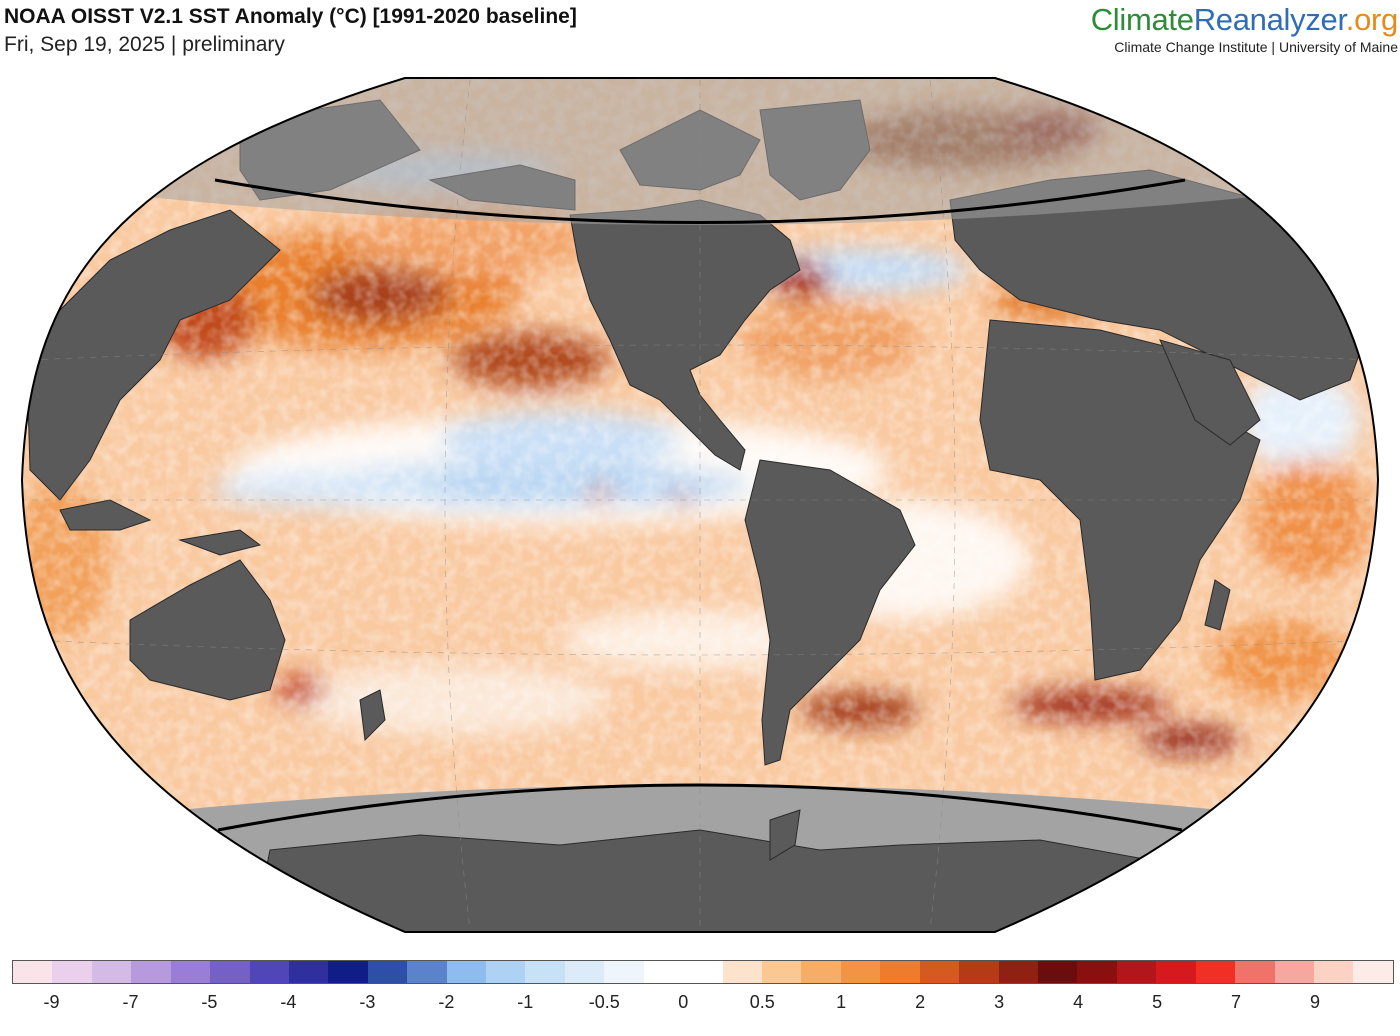 Image resolution: width=1400 pixels, height=1036 pixels. Describe the element at coordinates (785, 835) in the screenshot. I see `land-antarctic-peninsula` at that location.